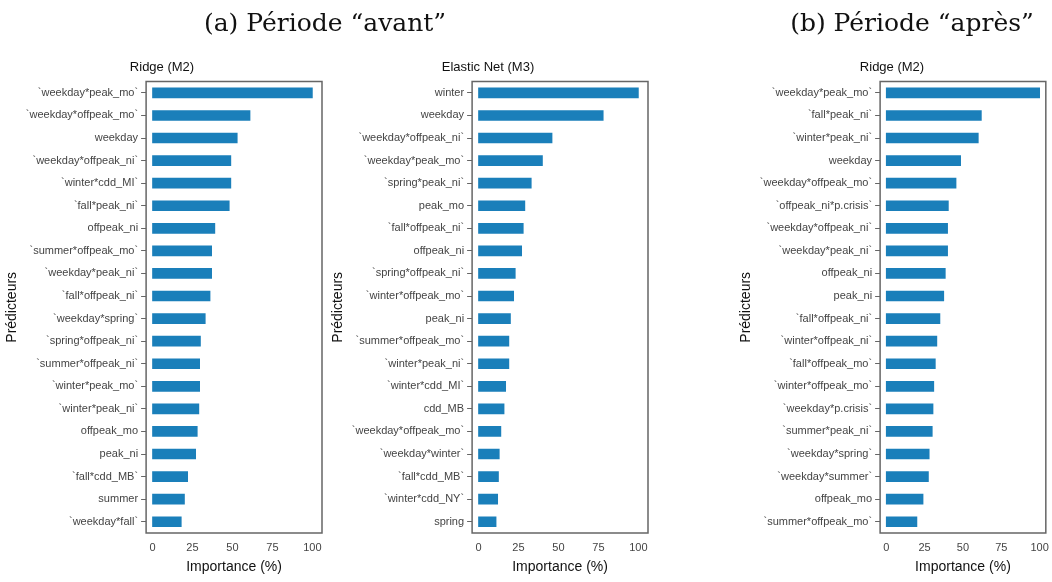 The height and width of the screenshot is (582, 1052). What do you see at coordinates (84, 249) in the screenshot?
I see `y-tick-label: `summer*offpeak_mo`` at bounding box center [84, 249].